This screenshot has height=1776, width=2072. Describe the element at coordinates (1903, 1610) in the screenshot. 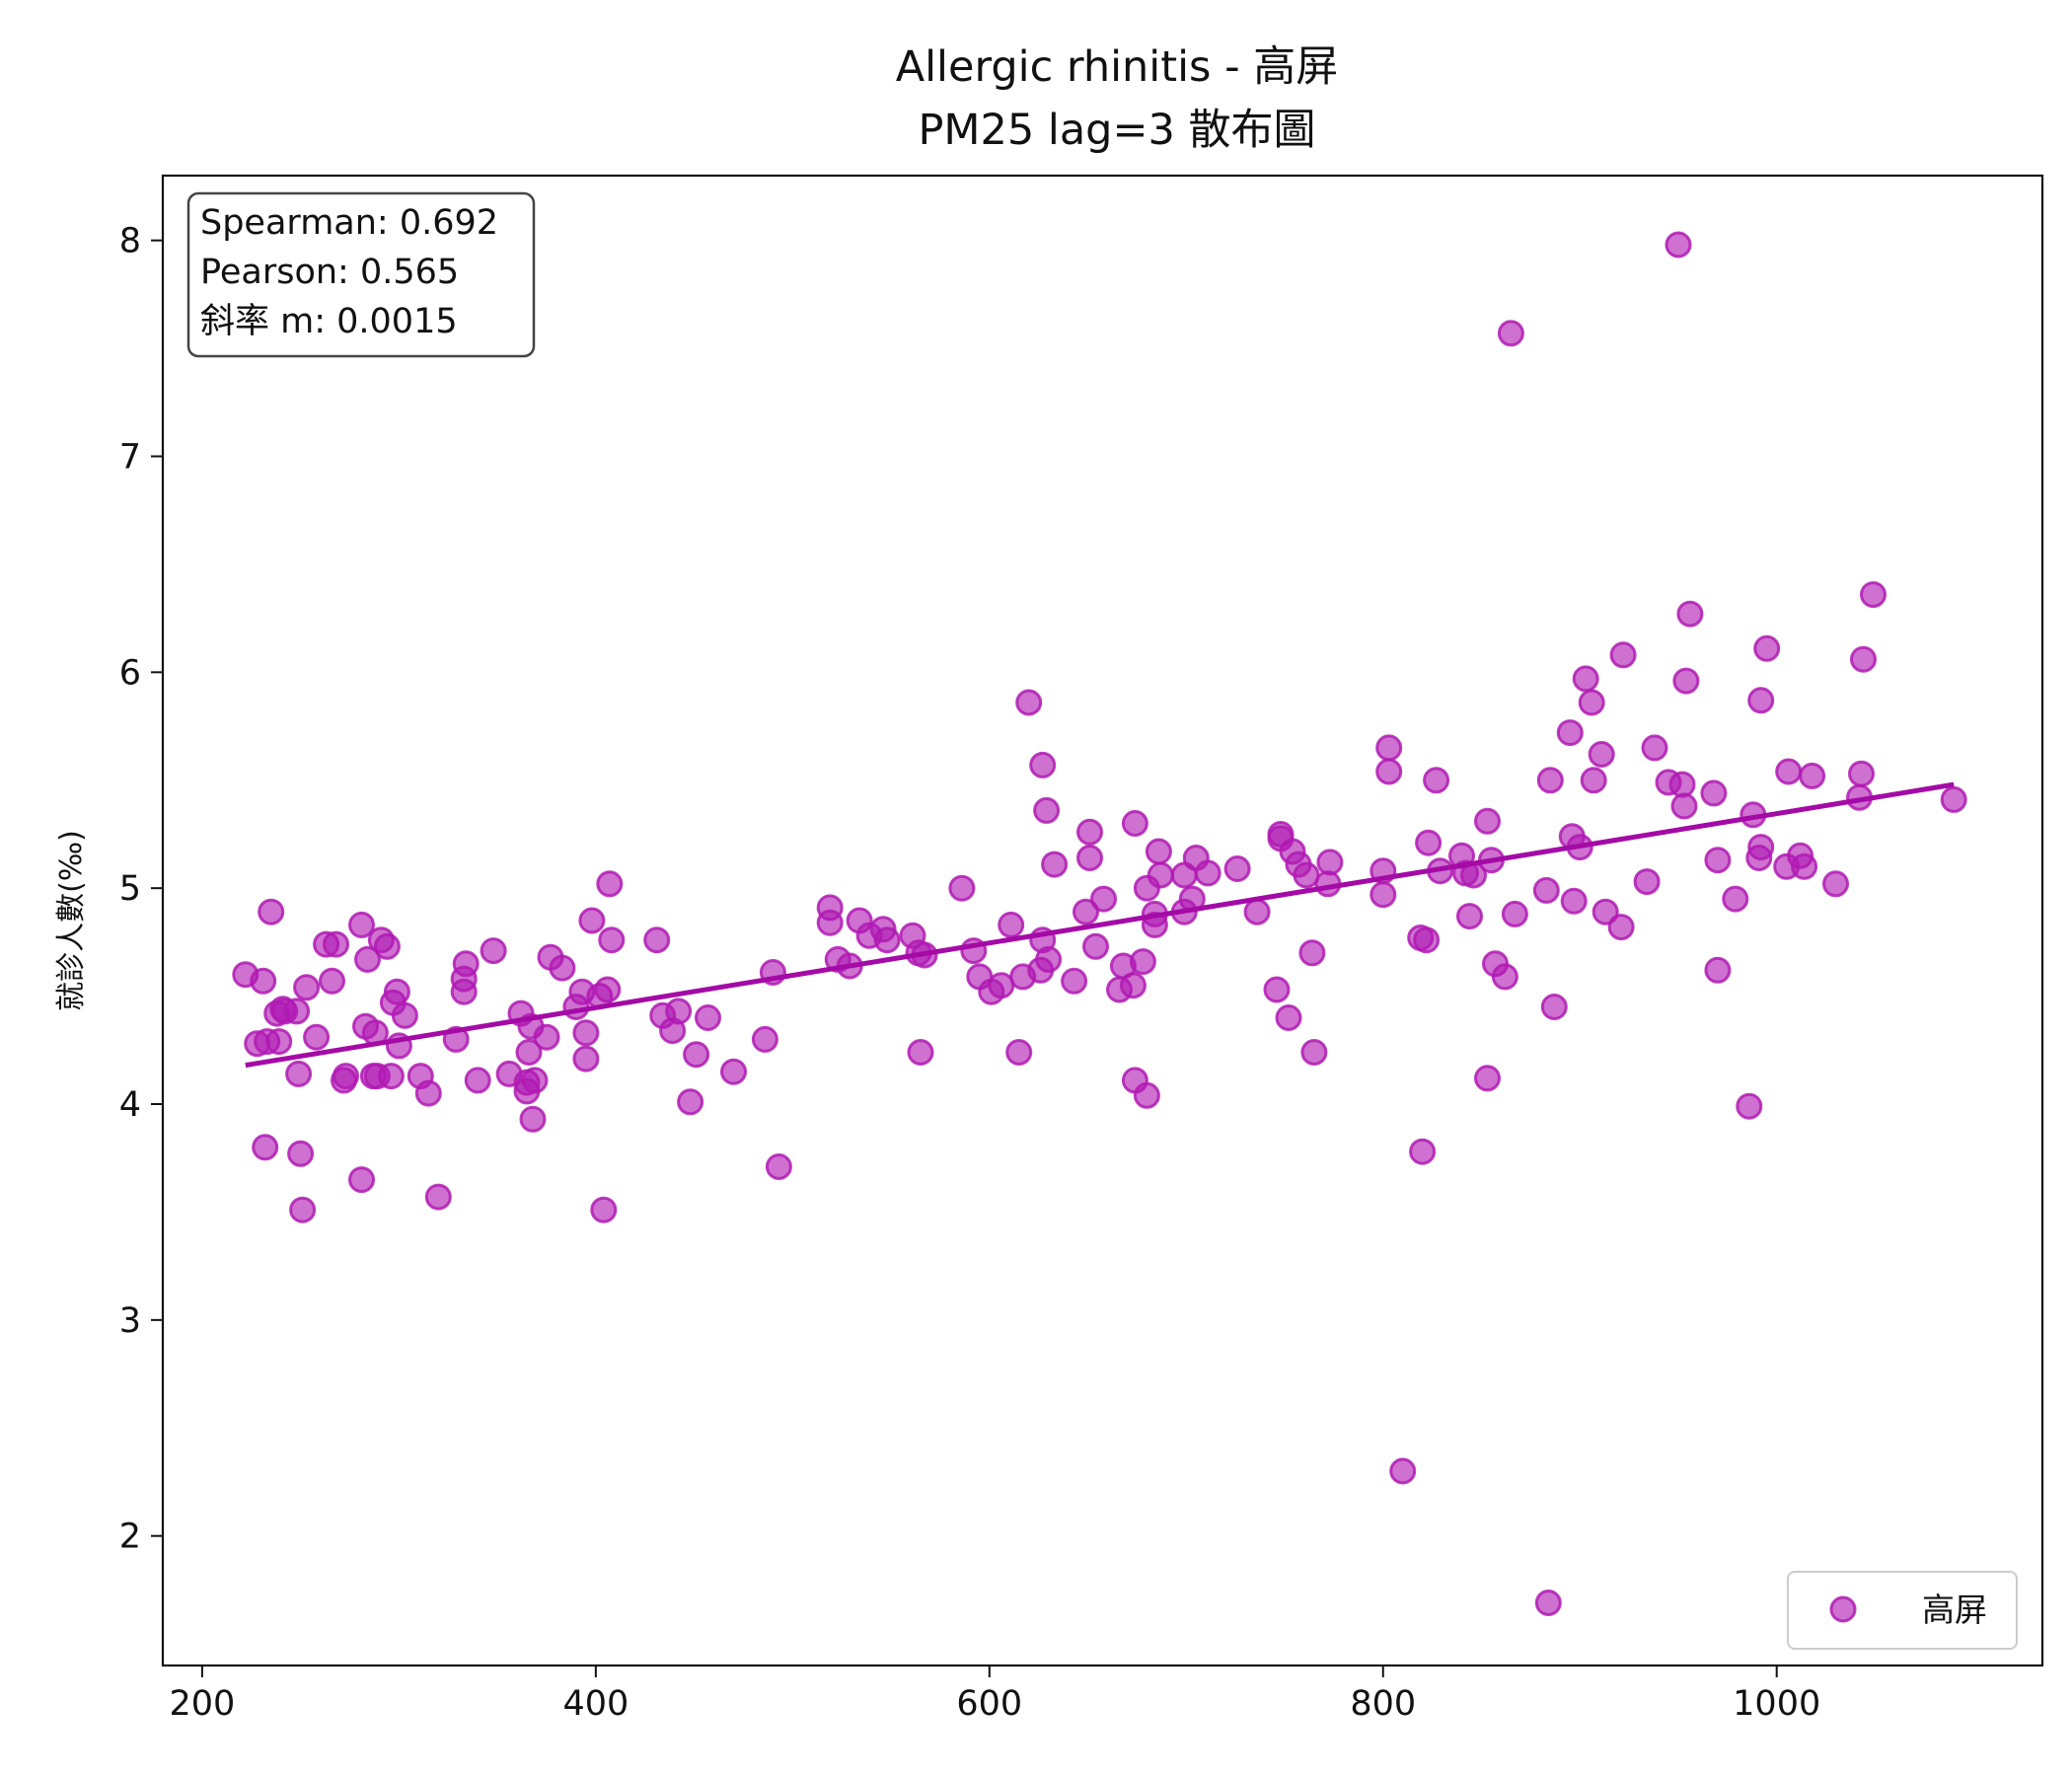

I see `legend: 高屏` at that location.